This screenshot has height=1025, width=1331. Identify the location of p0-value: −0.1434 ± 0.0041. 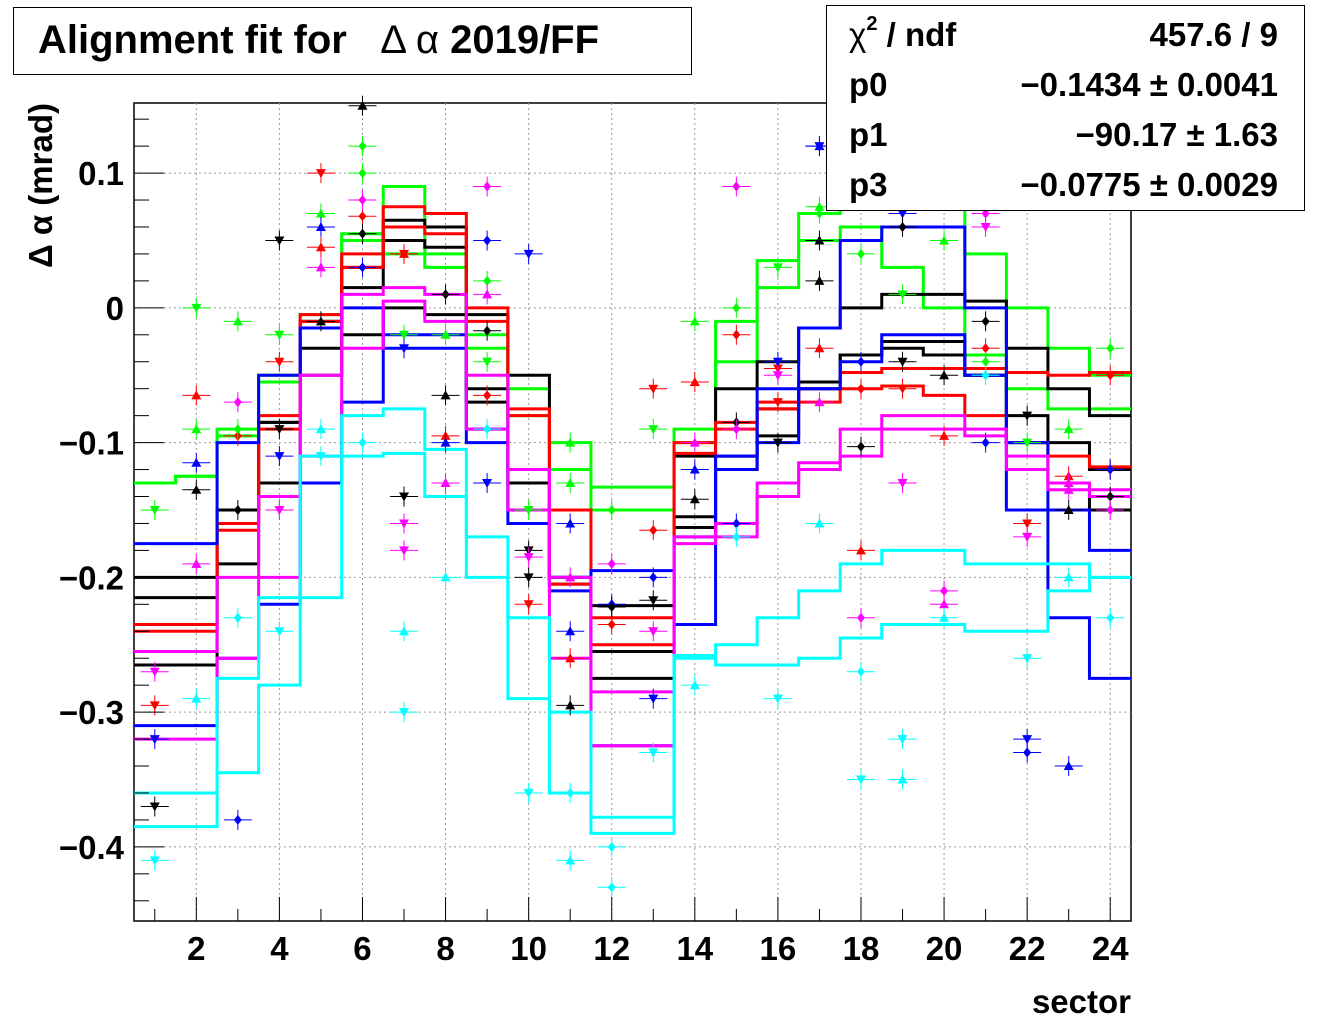
(1149, 84).